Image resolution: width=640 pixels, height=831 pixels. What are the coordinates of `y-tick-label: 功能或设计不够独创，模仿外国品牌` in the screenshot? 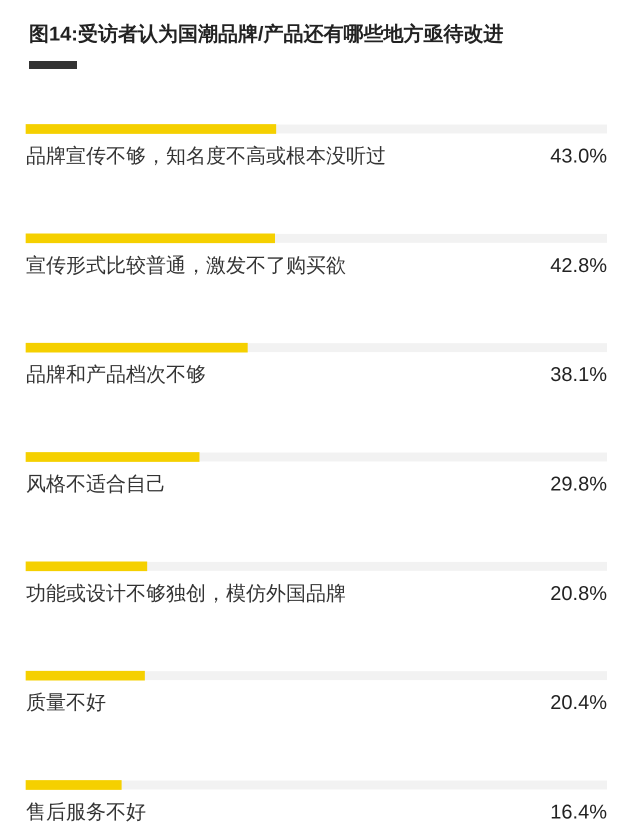 It's located at (186, 593).